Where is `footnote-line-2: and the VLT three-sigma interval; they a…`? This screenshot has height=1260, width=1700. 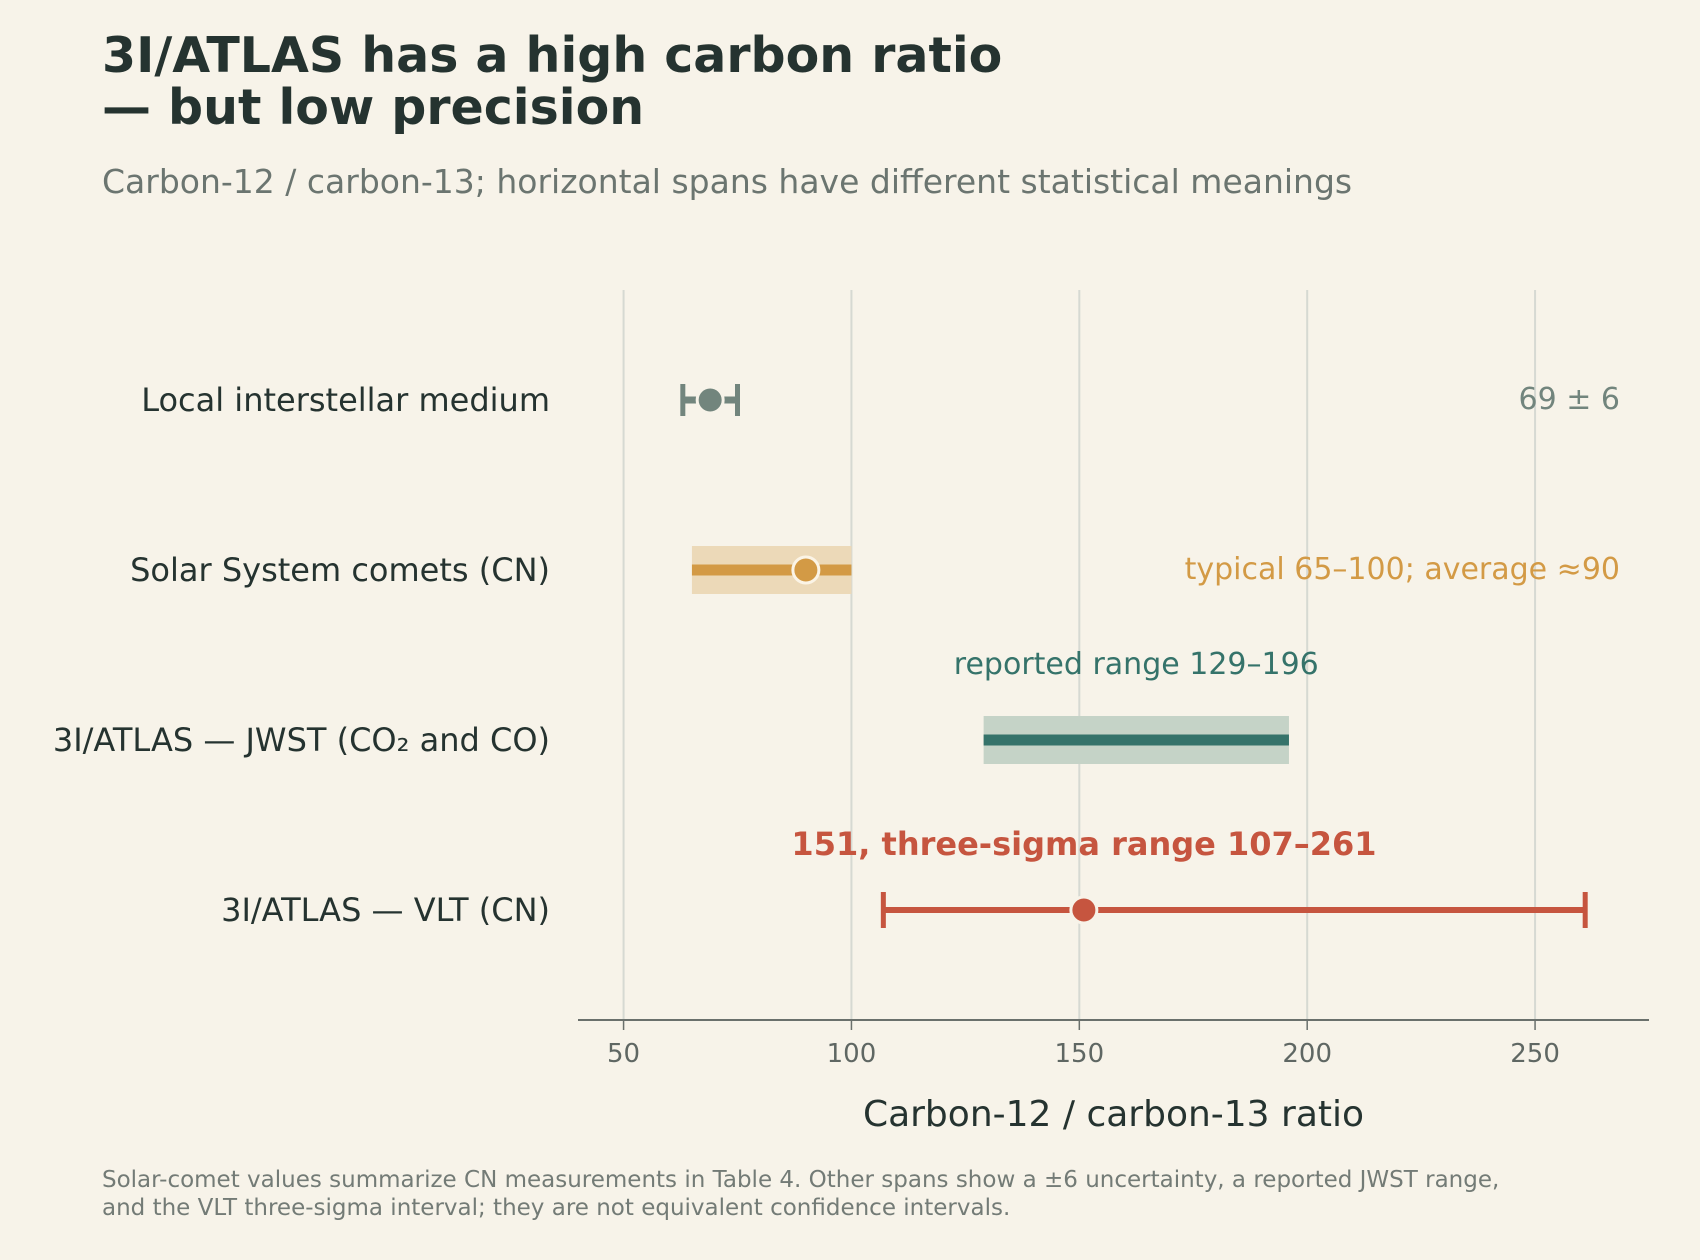 footnote-line-2: and the VLT three-sigma interval; they a… is located at coordinates (556, 1208).